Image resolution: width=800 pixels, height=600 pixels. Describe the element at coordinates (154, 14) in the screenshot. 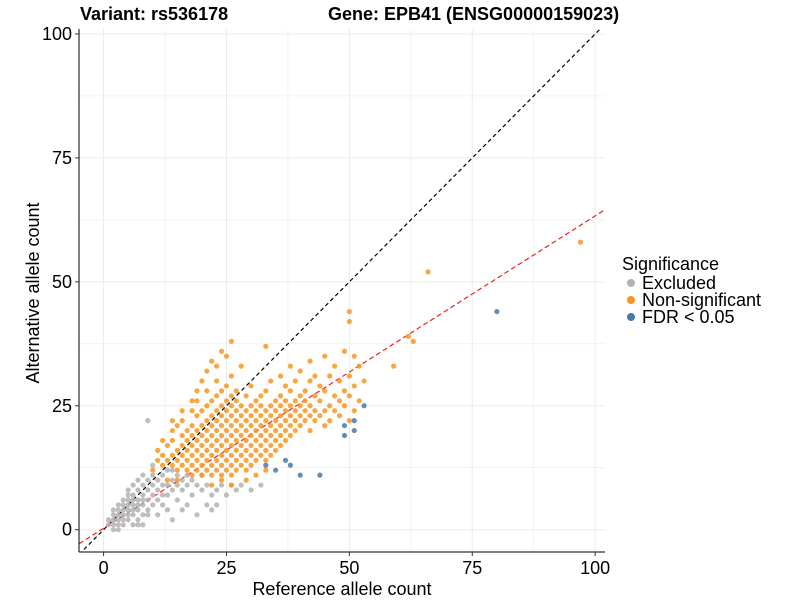

I see `chart-title-variant: Variant: rs536178` at that location.